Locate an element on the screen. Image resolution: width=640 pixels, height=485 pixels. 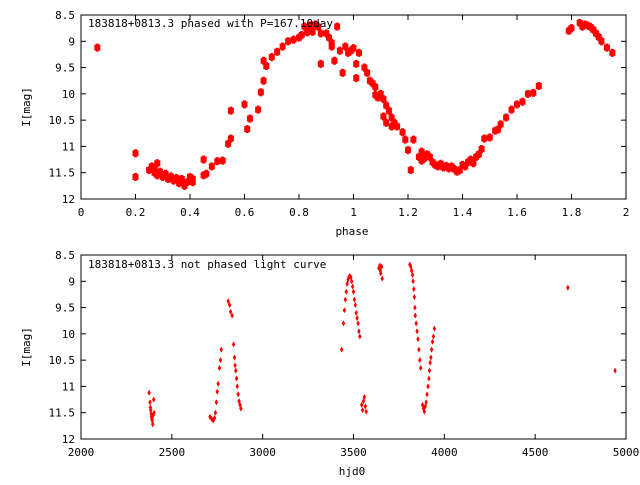
chart-title: 183818+0813.3 phased with P=167.10day is located at coordinates (210, 23).